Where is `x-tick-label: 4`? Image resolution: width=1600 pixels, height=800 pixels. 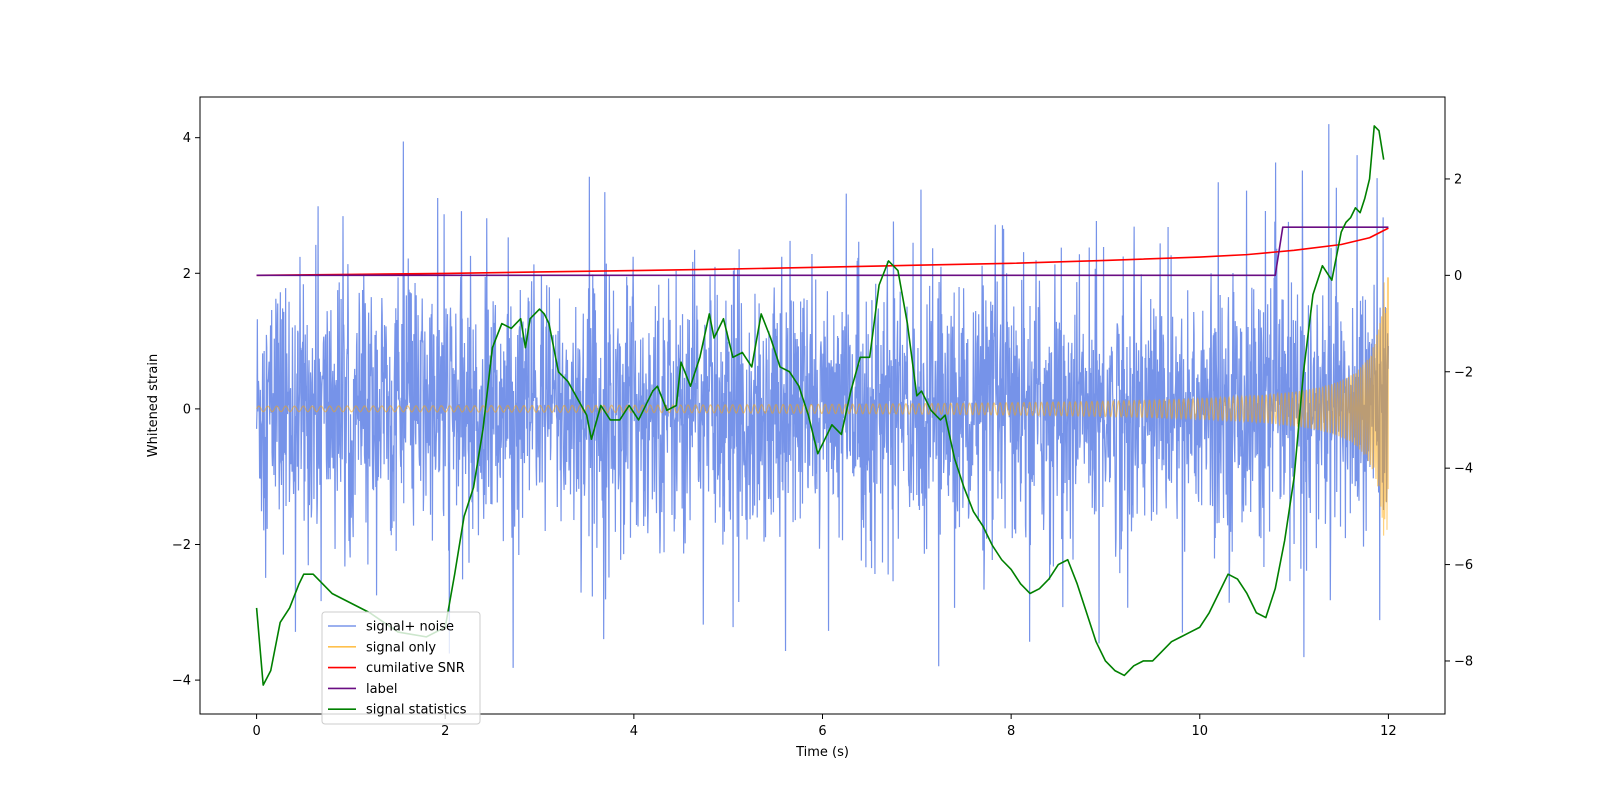
x-tick-label: 4 is located at coordinates (634, 731).